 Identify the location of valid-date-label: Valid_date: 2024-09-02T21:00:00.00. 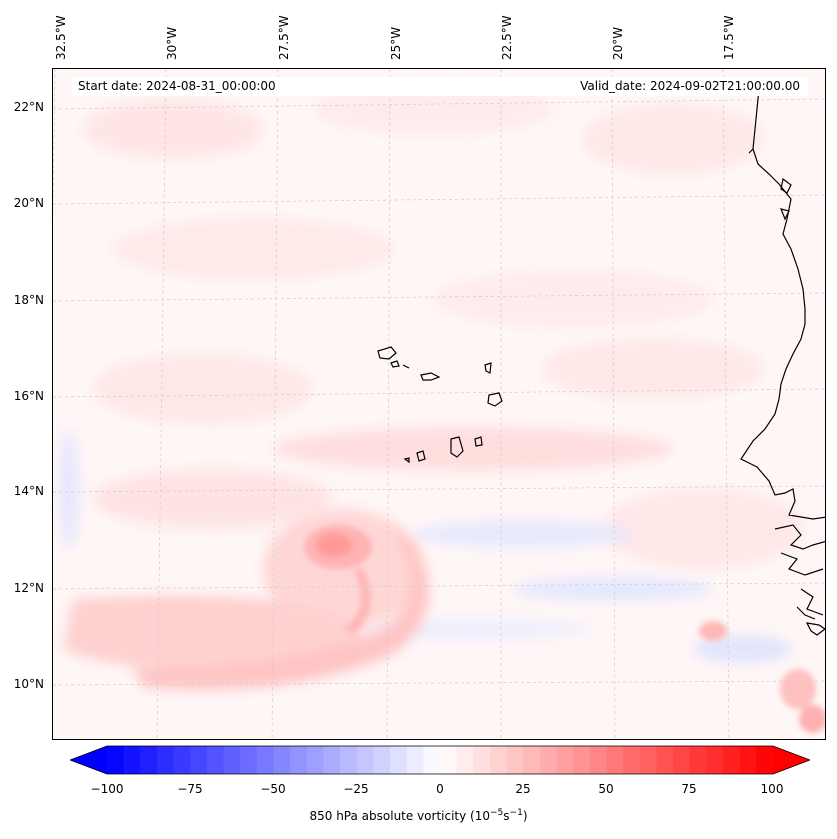
(690, 86).